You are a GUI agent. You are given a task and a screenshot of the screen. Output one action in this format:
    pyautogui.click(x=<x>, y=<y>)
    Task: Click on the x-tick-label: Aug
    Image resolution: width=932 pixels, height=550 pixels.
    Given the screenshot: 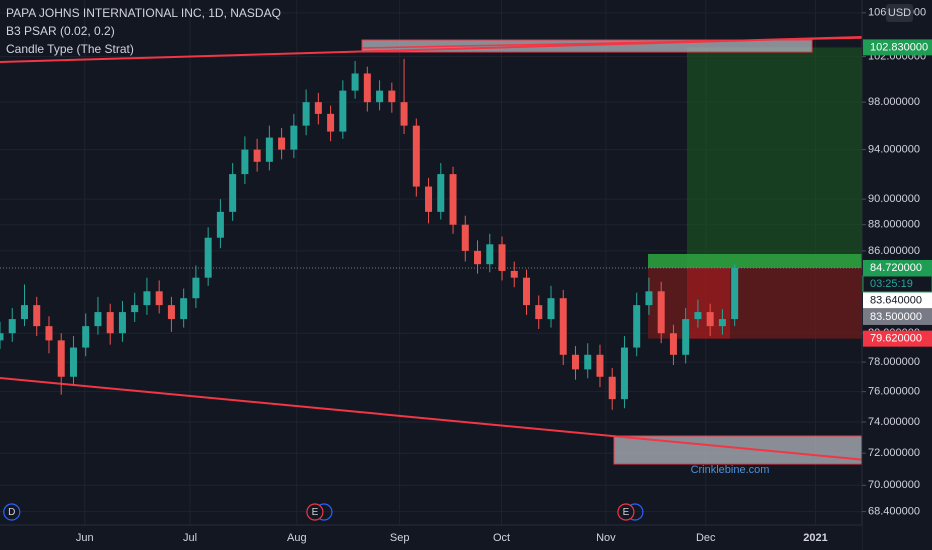 What is the action you would take?
    pyautogui.click(x=297, y=538)
    